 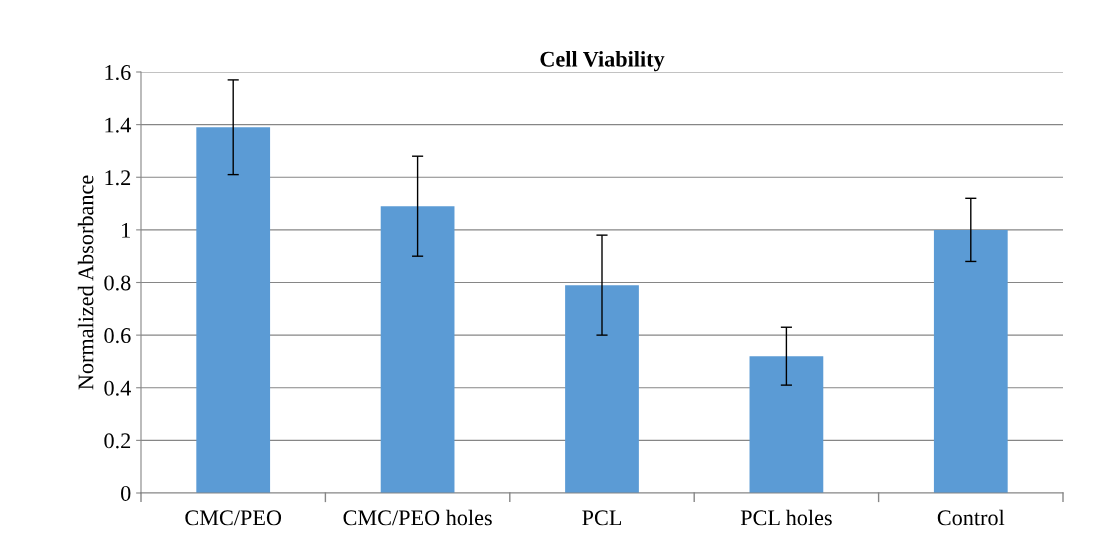 I want to click on x-tick-label: CMC/PEO holes, so click(x=417, y=517).